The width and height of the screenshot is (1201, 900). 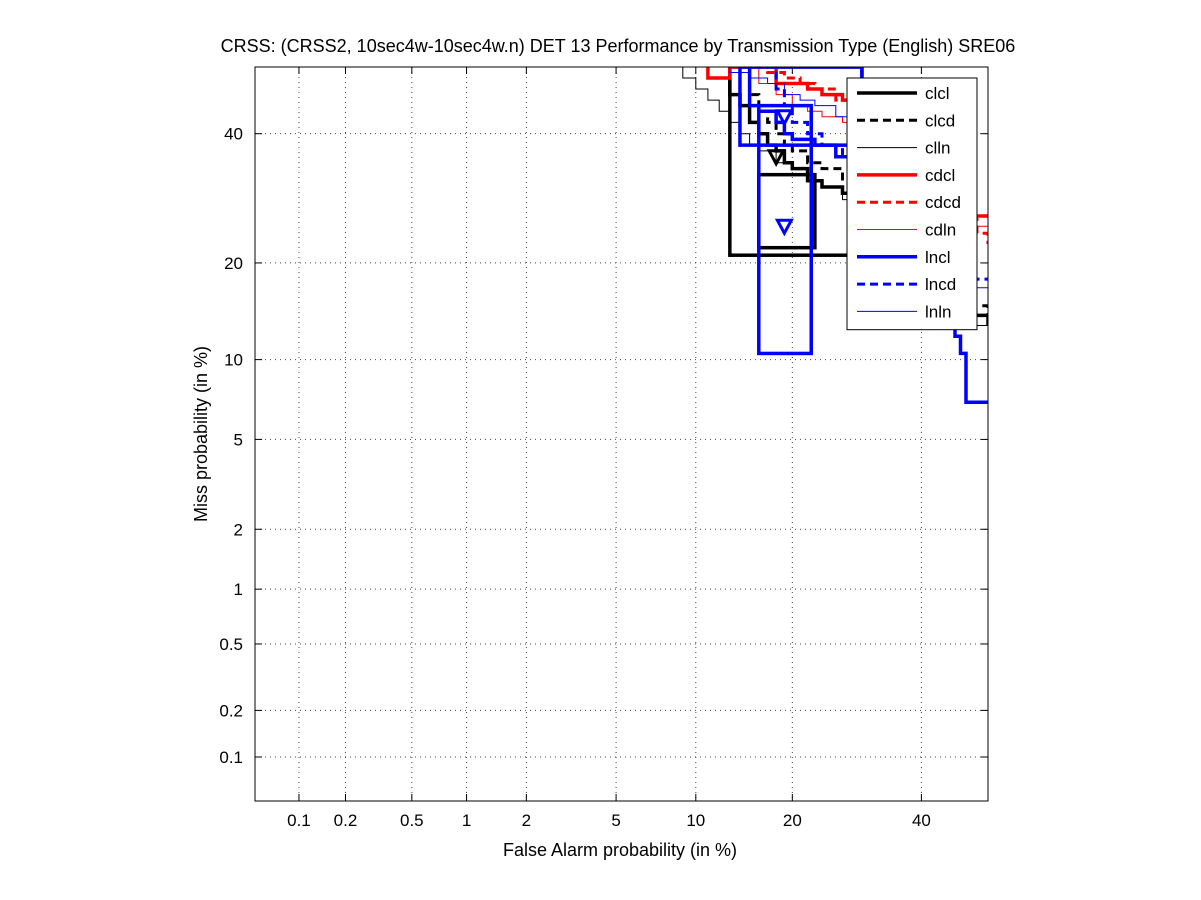 I want to click on x-tick-label: 40, so click(x=921, y=820).